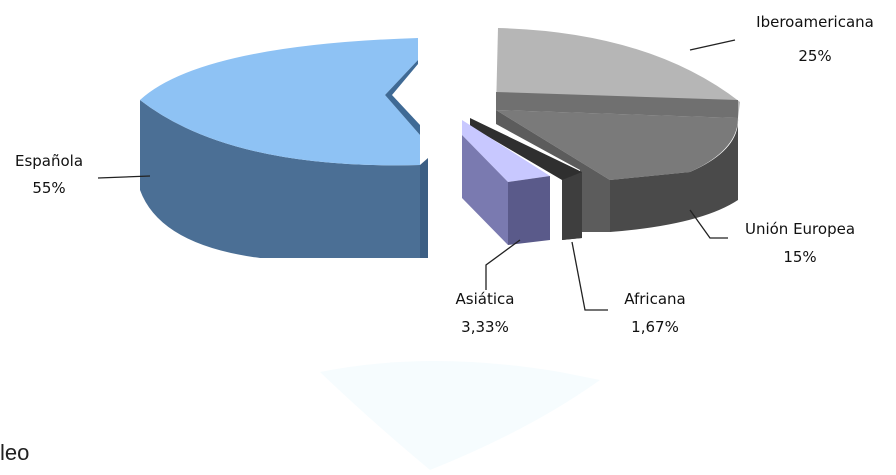 Image resolution: width=896 pixels, height=475 pixels. I want to click on label-africana-name: Africana, so click(654, 299).